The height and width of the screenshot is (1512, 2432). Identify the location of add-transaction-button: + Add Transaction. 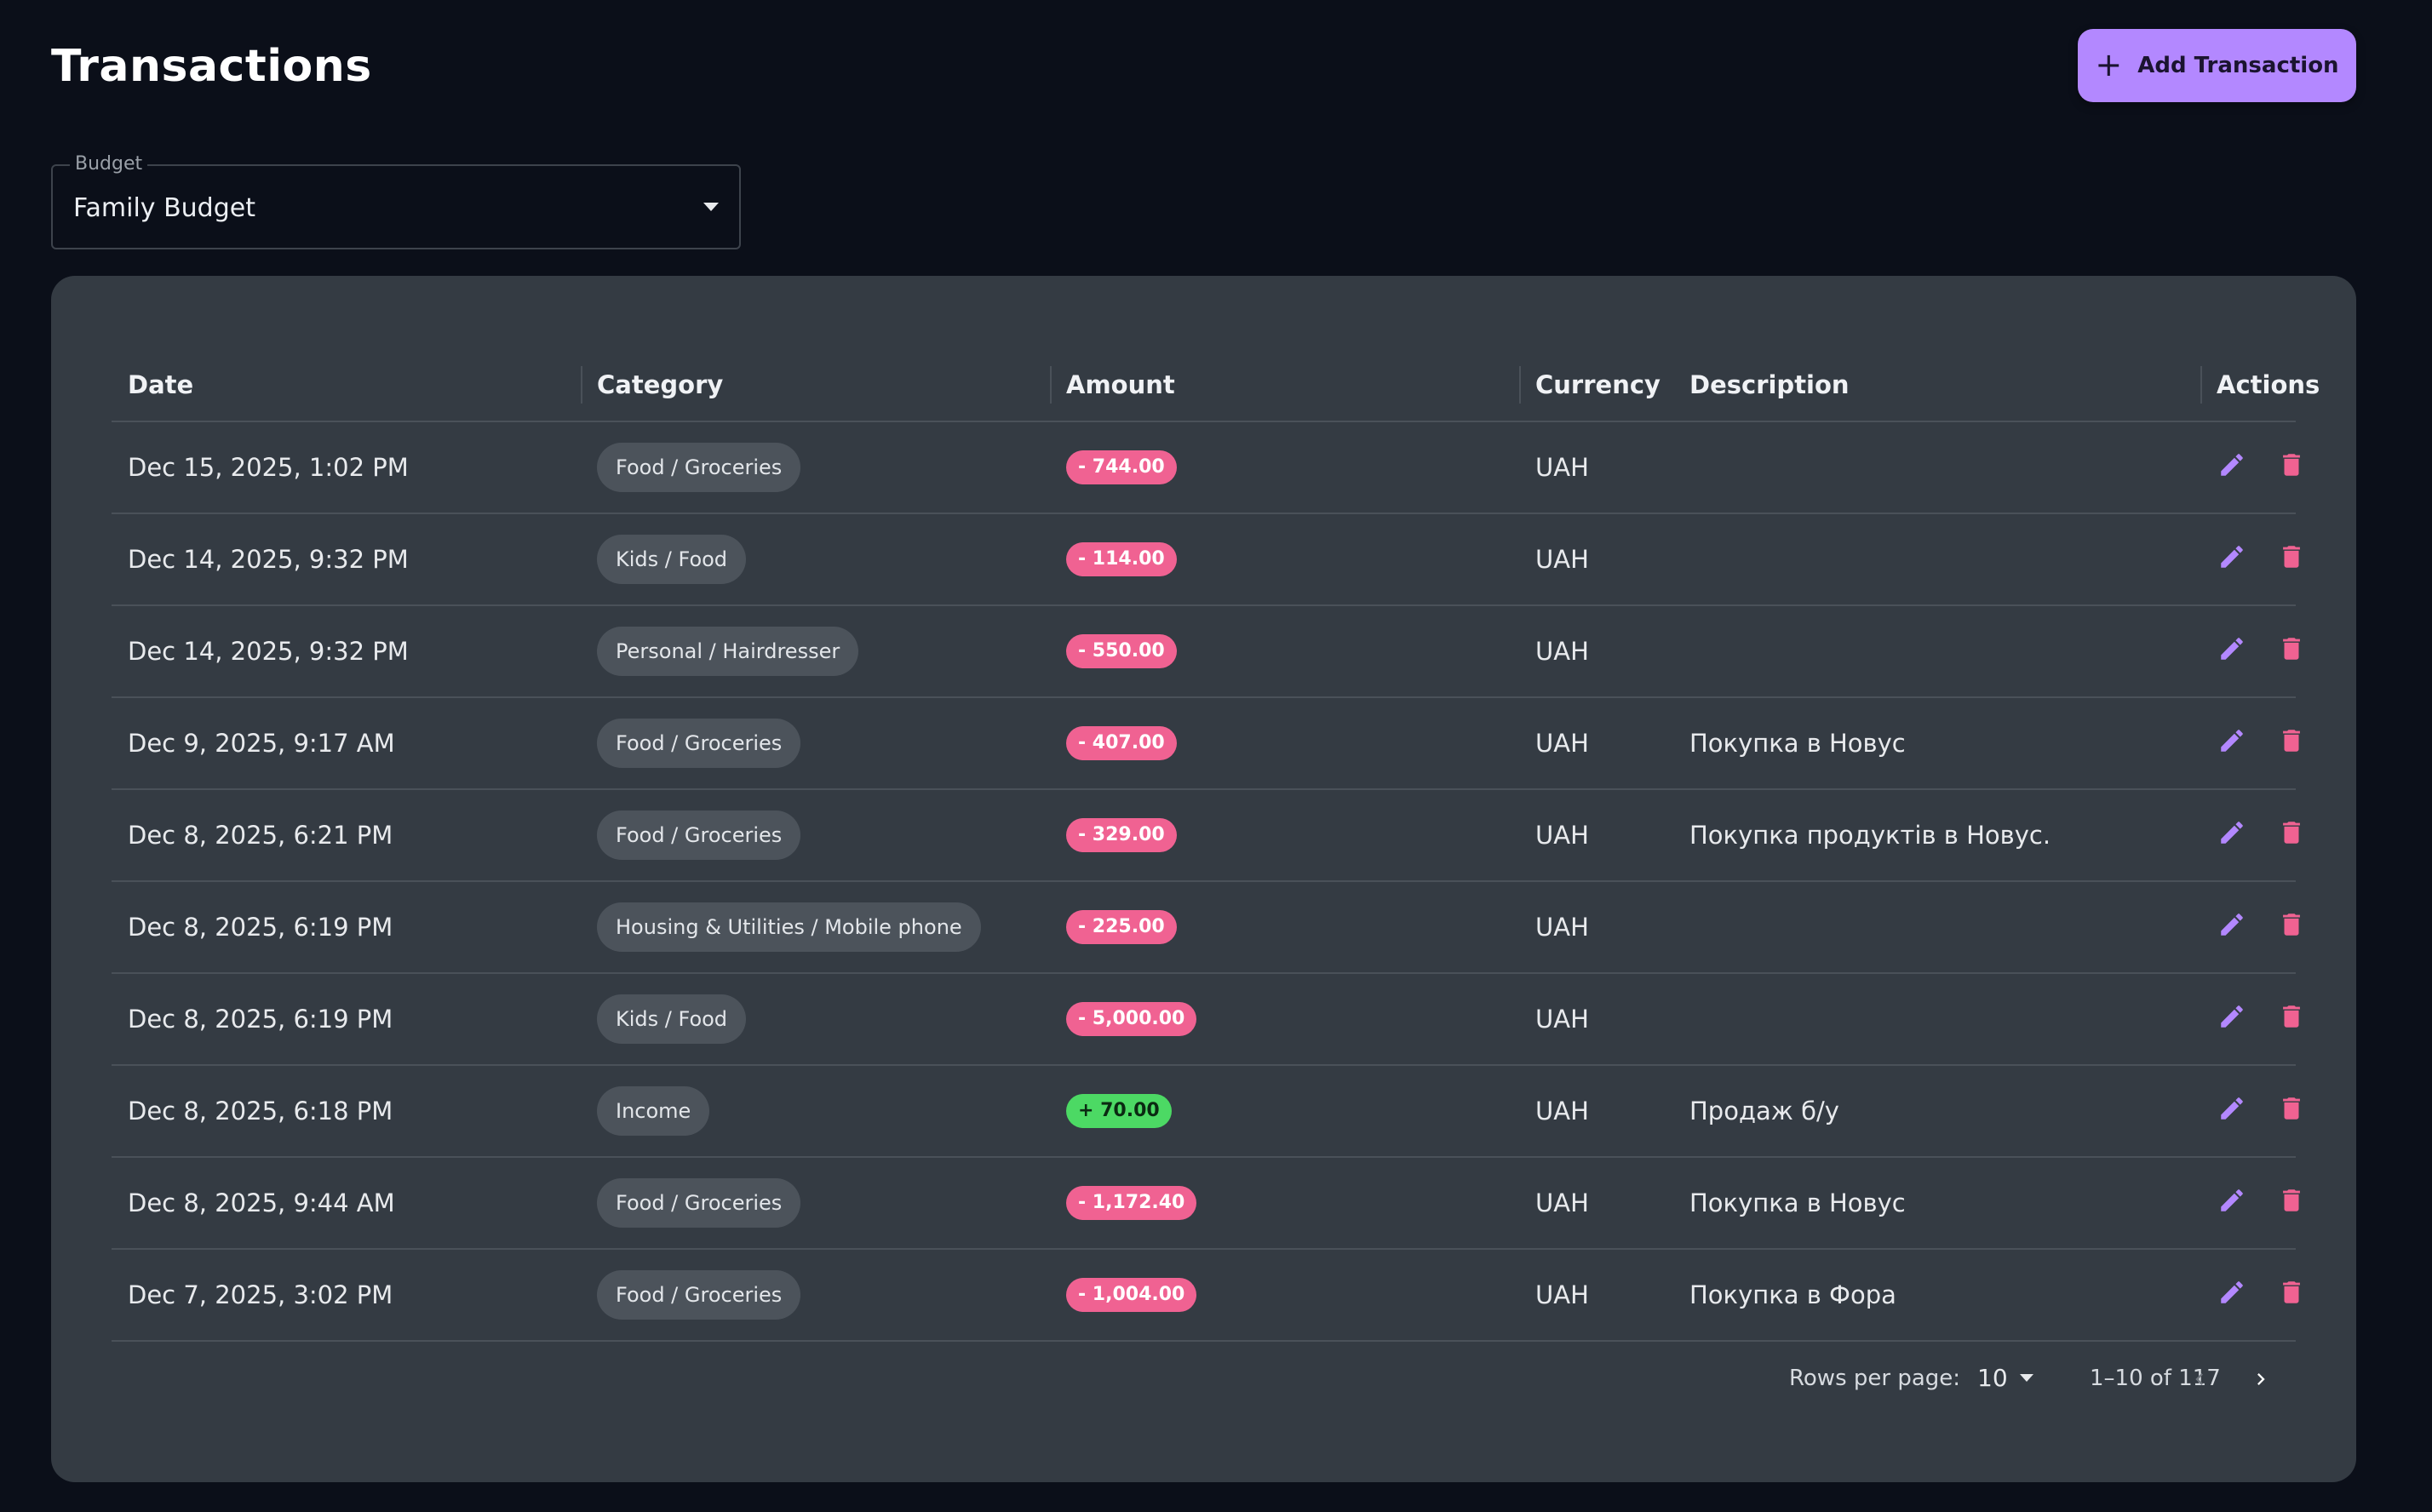
(2217, 65).